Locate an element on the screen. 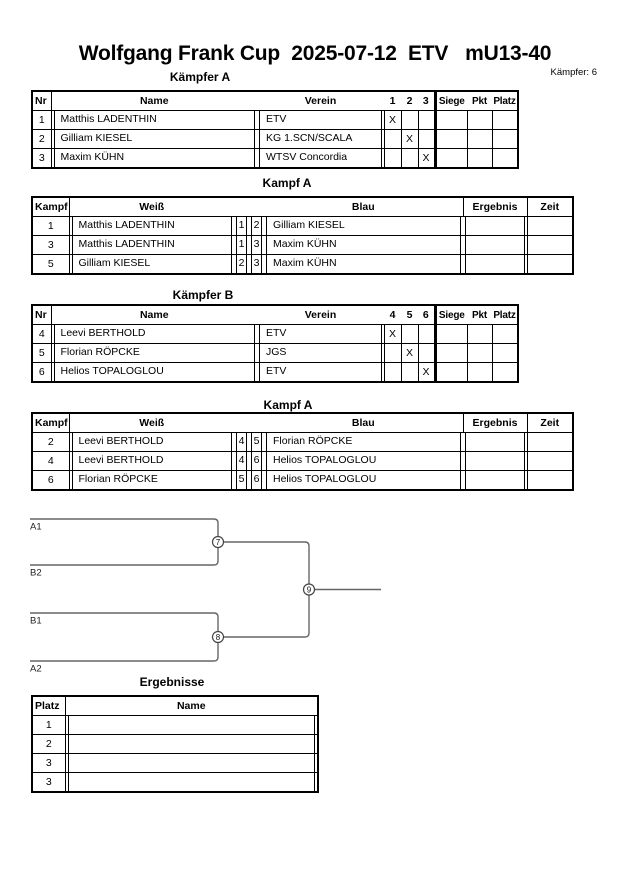  name-cell: Leevi BERTHOLD is located at coordinates (154, 334).